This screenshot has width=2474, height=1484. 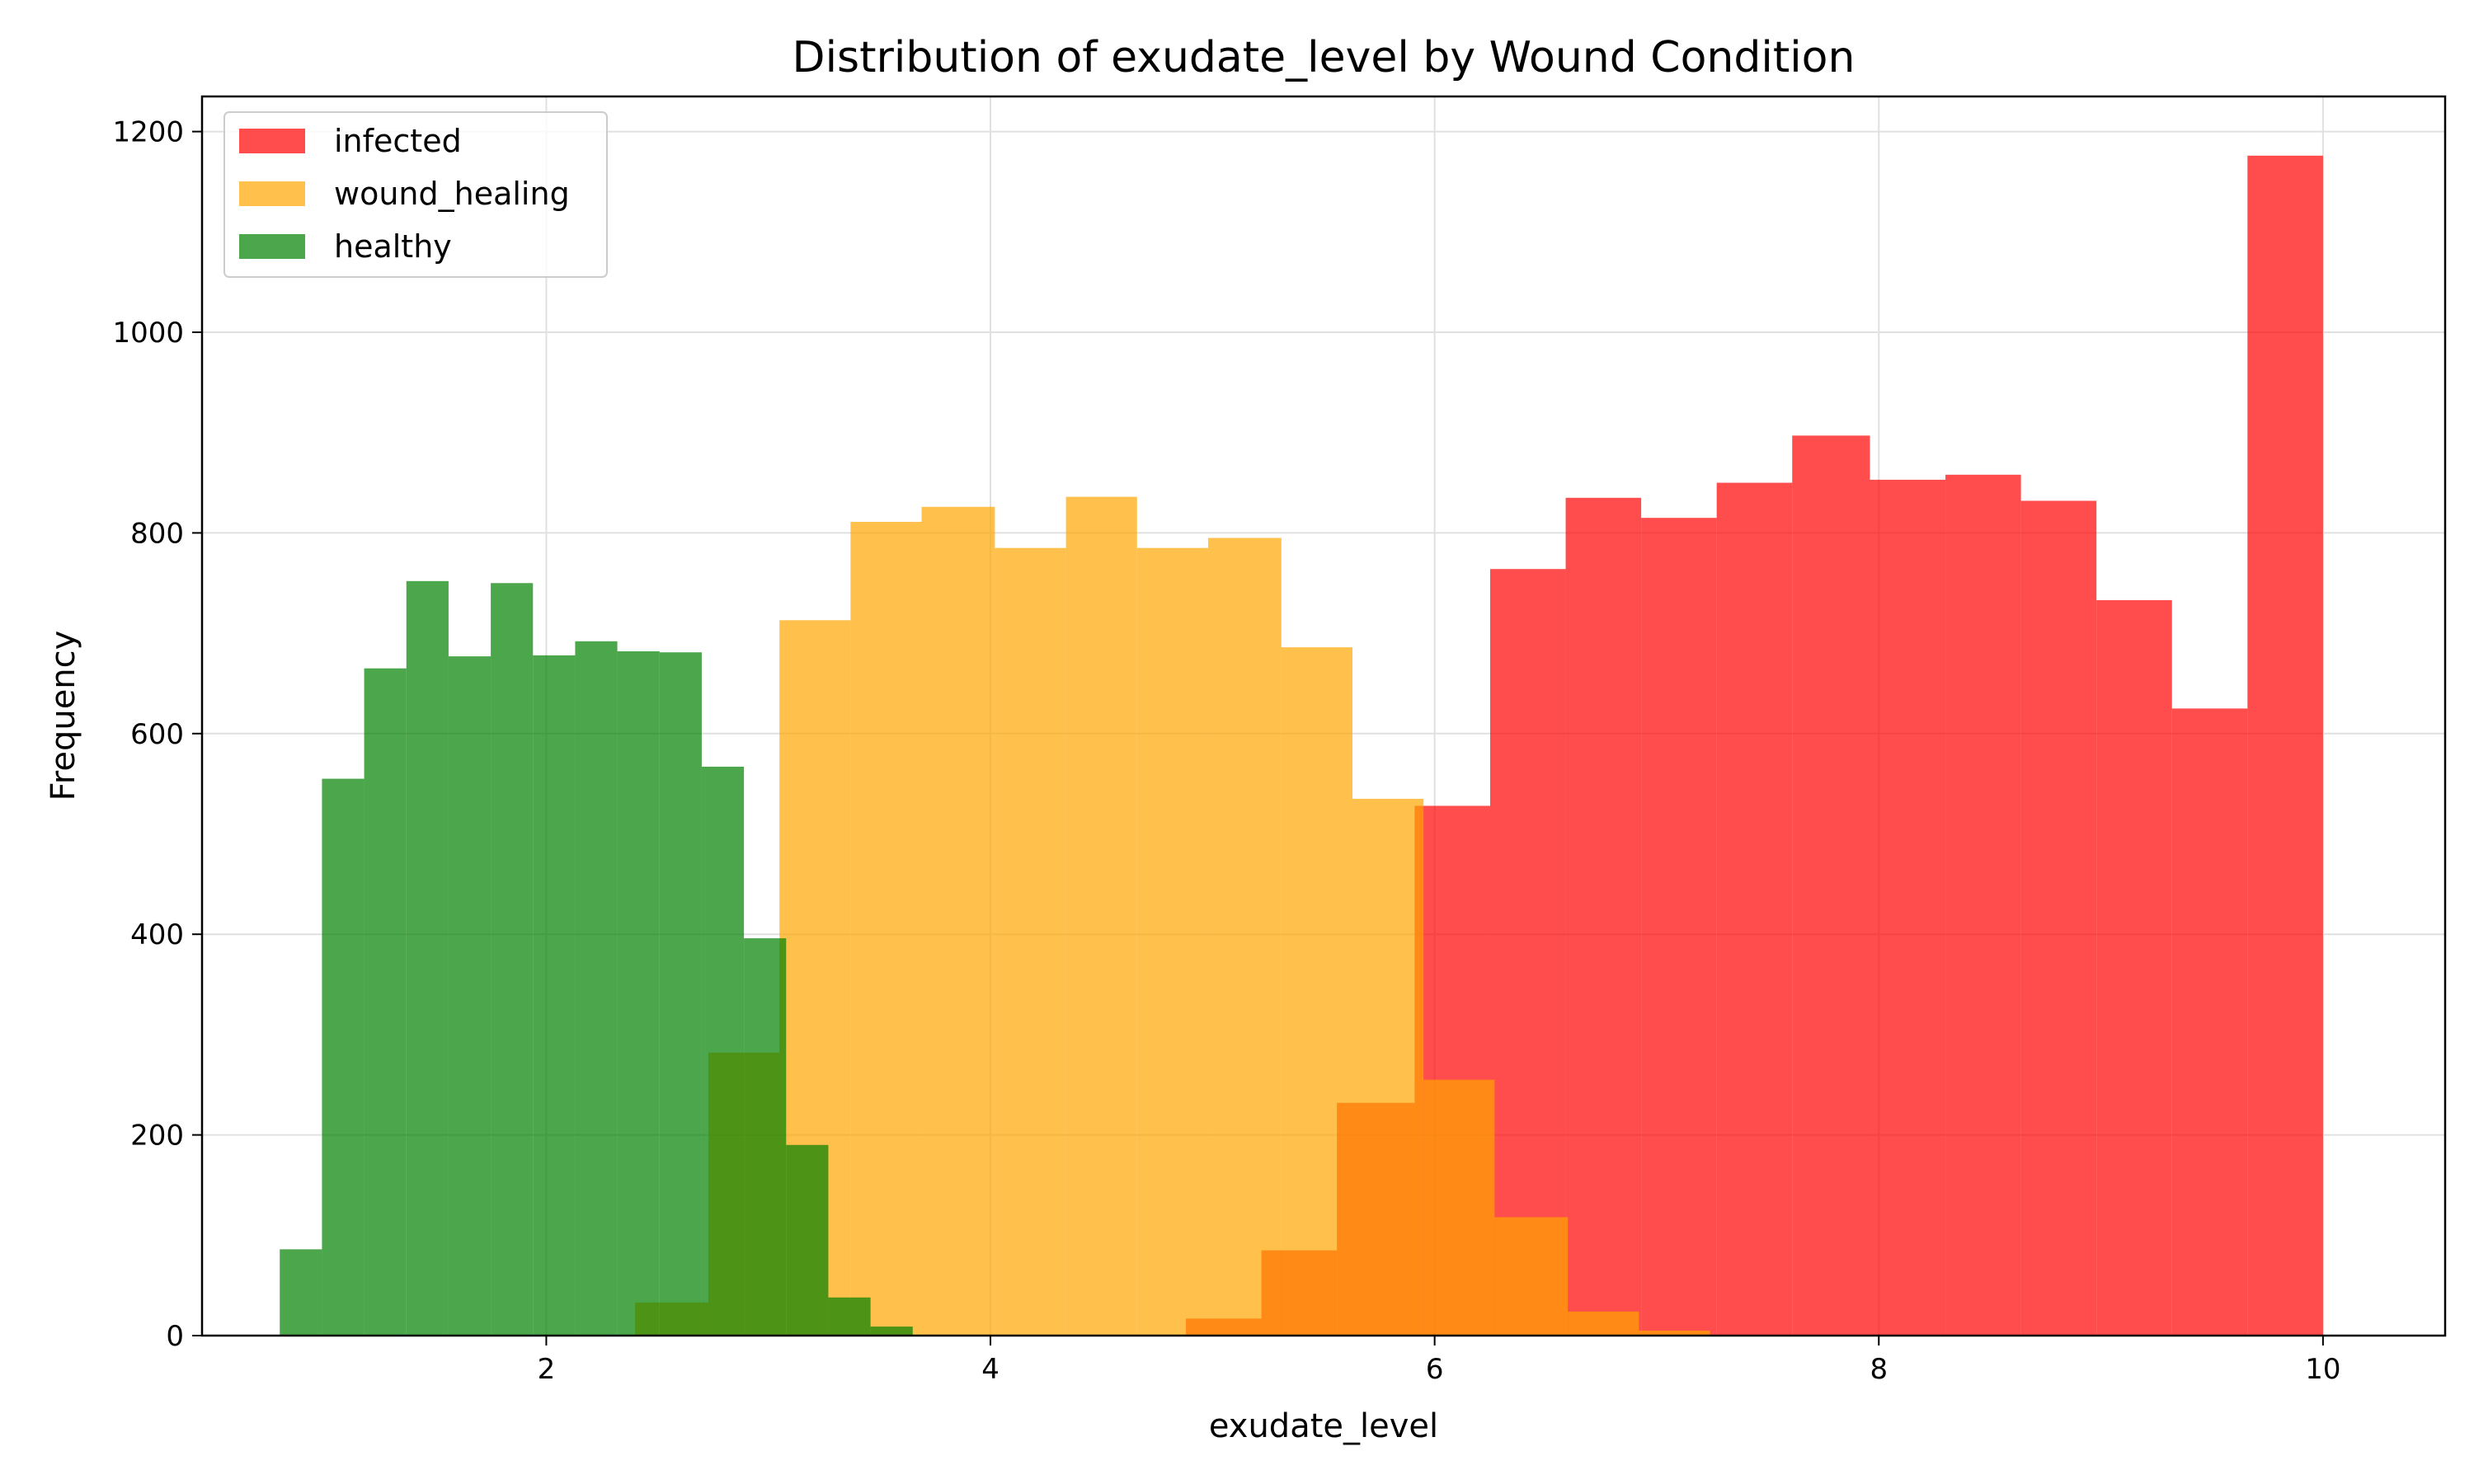 What do you see at coordinates (63, 716) in the screenshot?
I see `y-axis-label: Frequency` at bounding box center [63, 716].